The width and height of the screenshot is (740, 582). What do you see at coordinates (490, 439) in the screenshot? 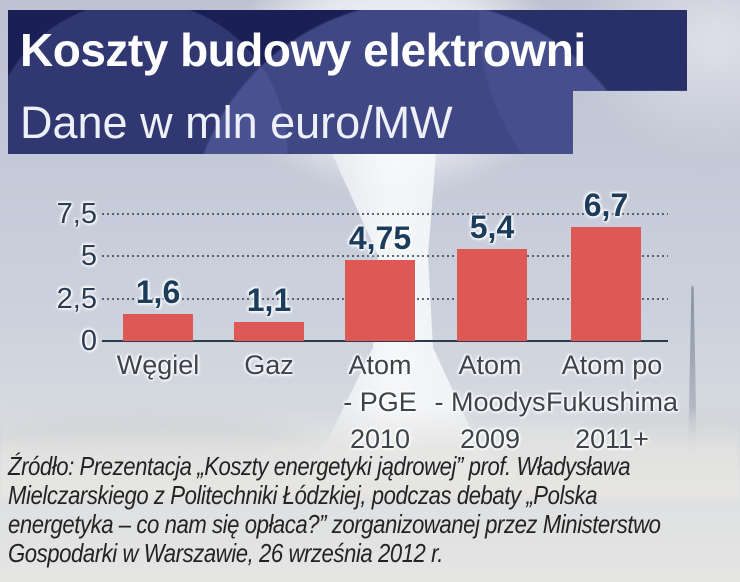
I see `category-label-line: 2009` at bounding box center [490, 439].